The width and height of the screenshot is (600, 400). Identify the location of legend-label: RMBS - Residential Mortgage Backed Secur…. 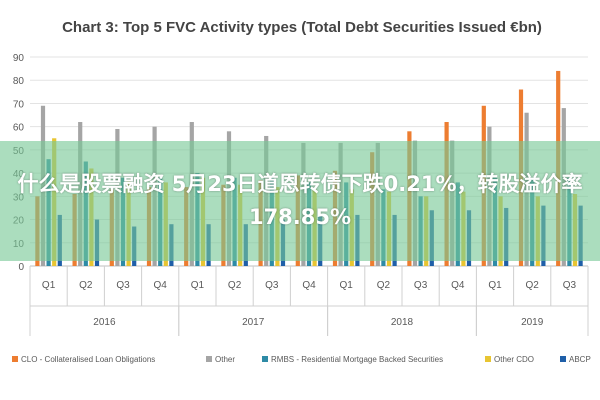
(357, 359).